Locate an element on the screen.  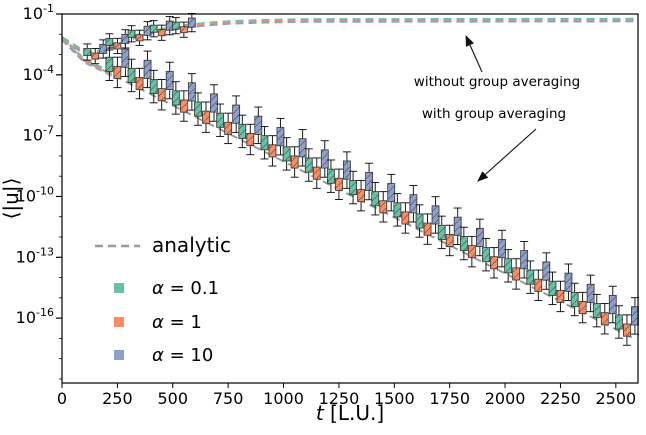
legend-label: α = 1 is located at coordinates (177, 322).